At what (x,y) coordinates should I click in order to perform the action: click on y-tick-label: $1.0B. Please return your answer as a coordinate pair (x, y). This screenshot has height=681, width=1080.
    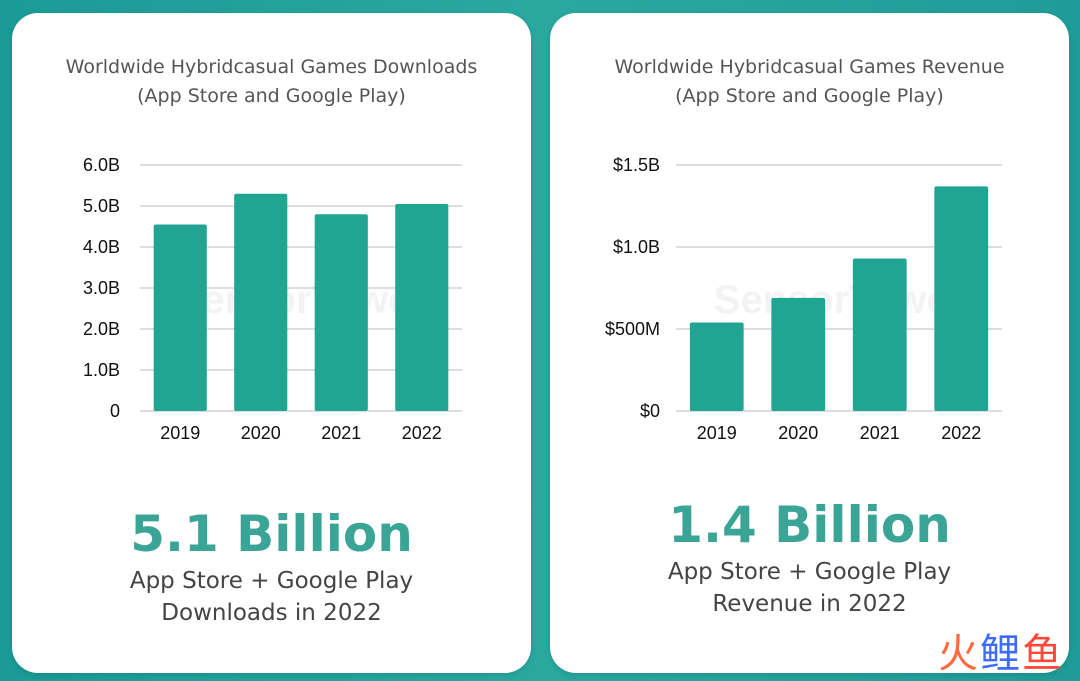
    Looking at the image, I should click on (636, 247).